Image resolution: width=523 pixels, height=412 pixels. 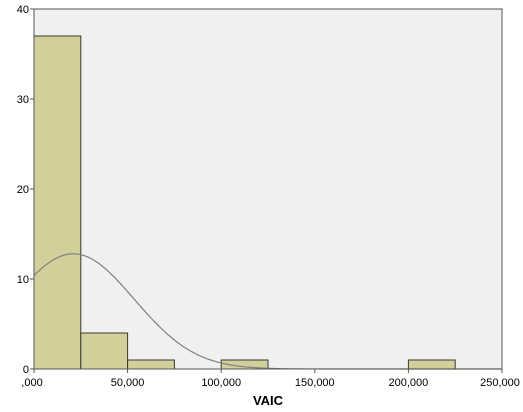 I want to click on x-tick-label: 150,000, so click(x=315, y=383).